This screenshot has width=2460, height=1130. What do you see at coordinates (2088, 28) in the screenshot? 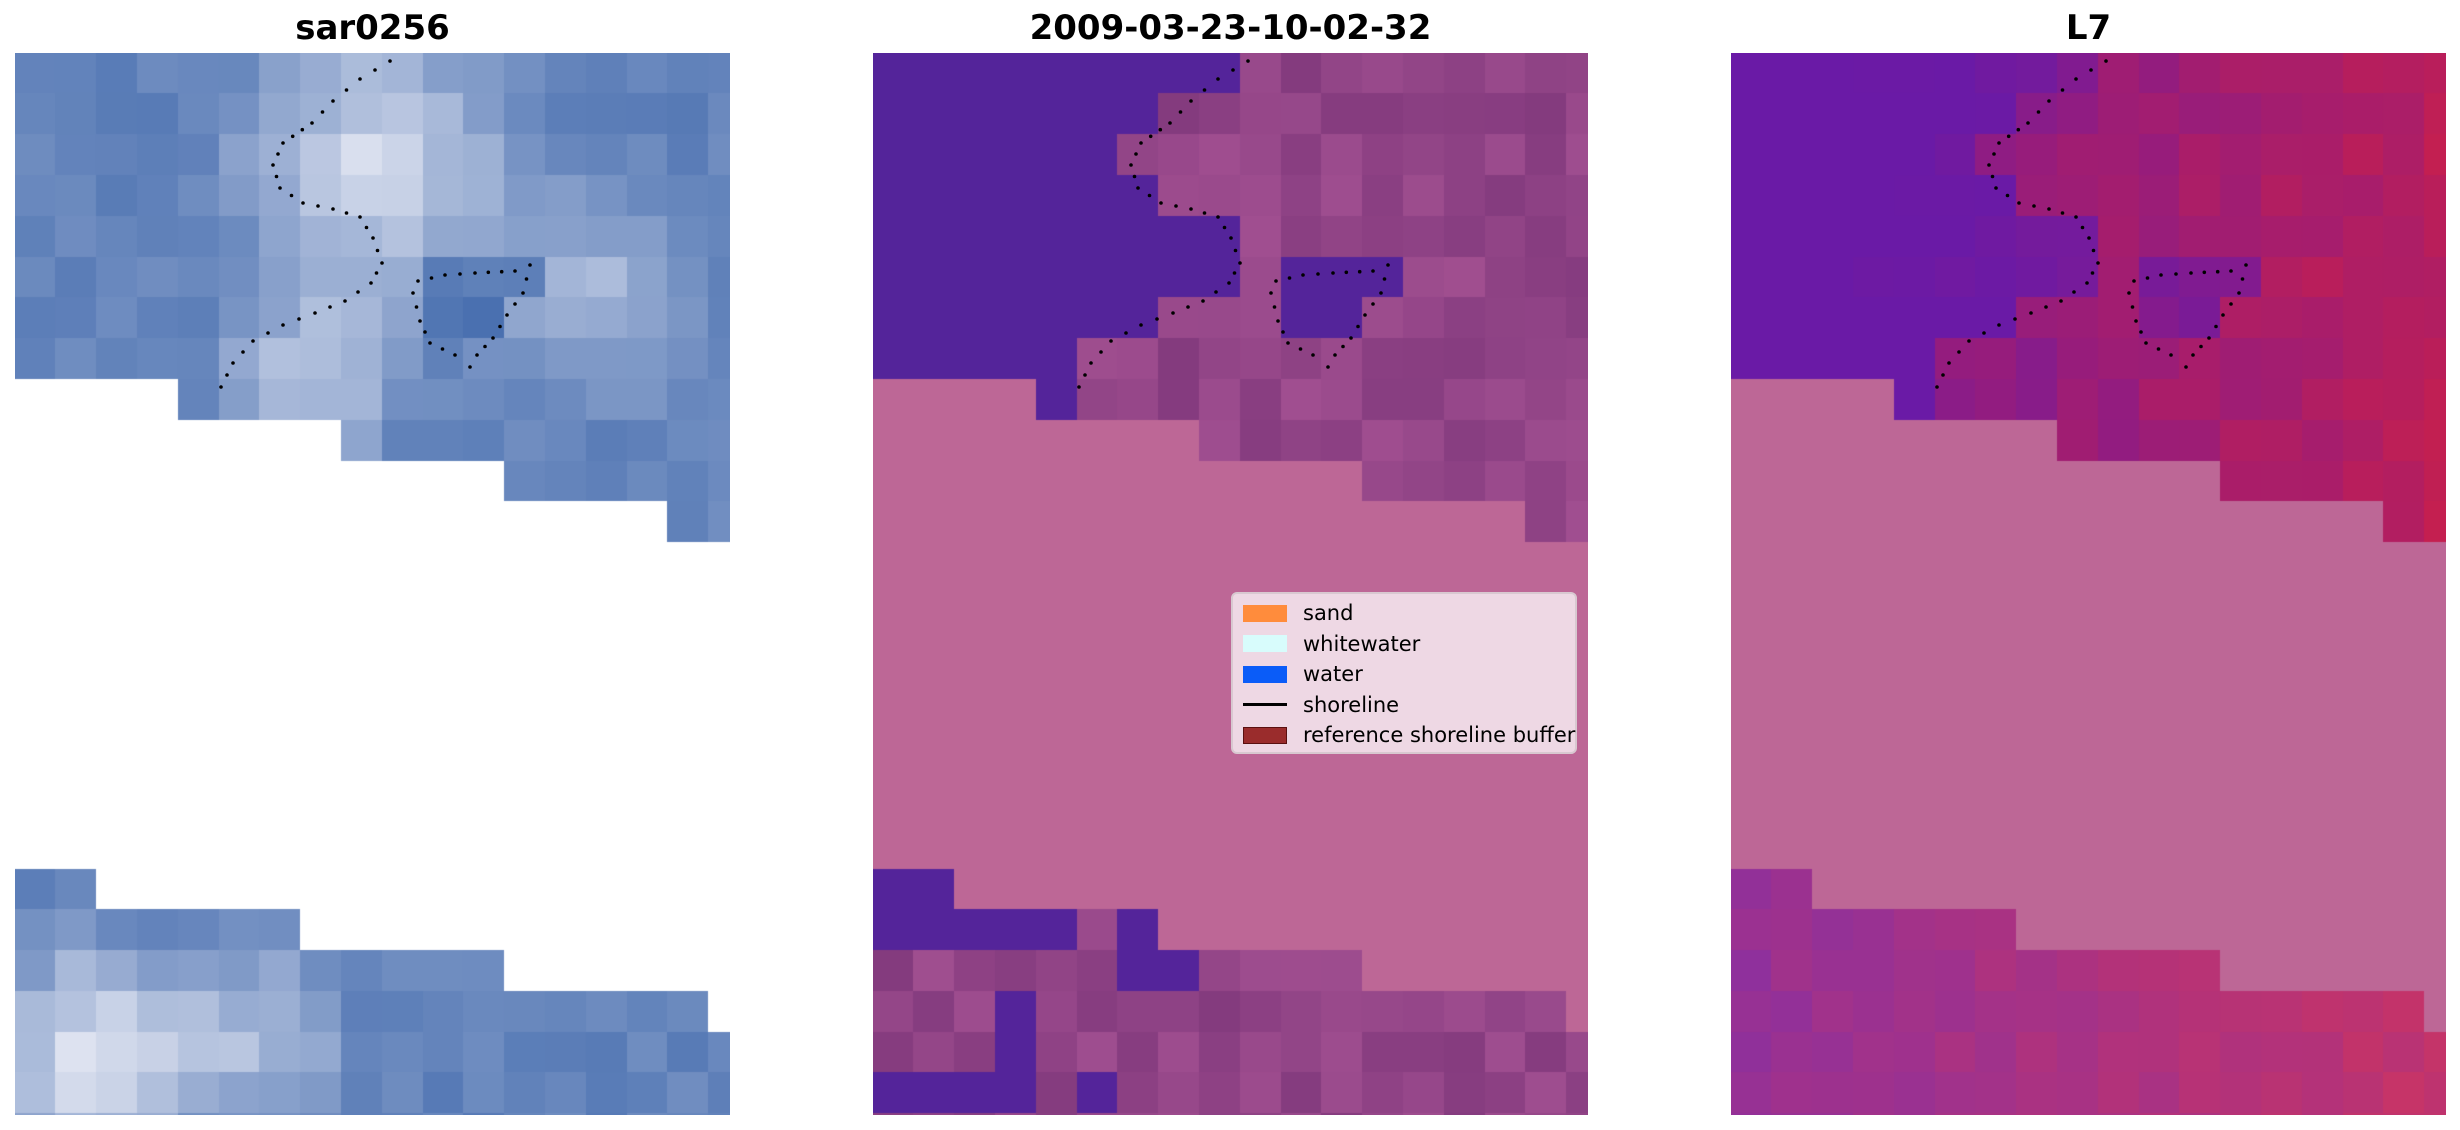
I see `panel-title-index: L7` at bounding box center [2088, 28].